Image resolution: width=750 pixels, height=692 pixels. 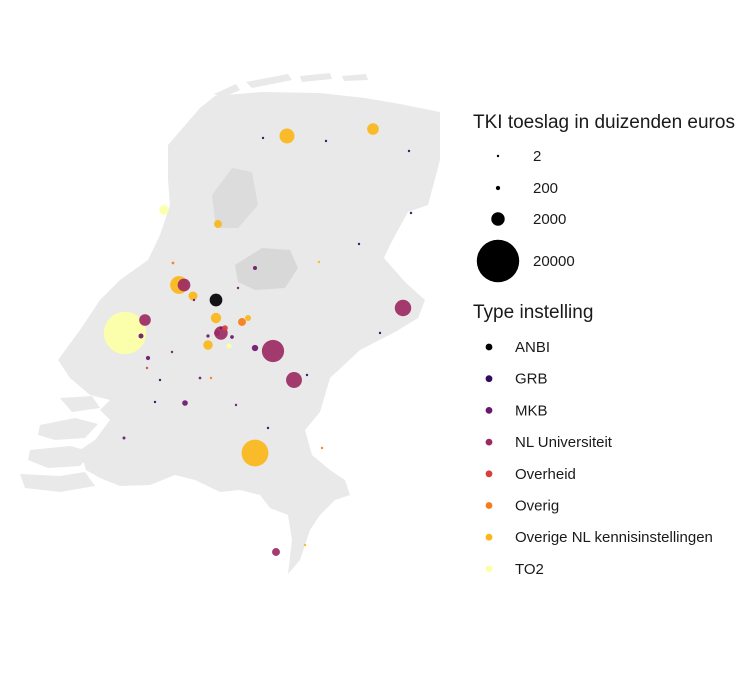 I want to click on type-legend-key-overheid, so click(x=489, y=474).